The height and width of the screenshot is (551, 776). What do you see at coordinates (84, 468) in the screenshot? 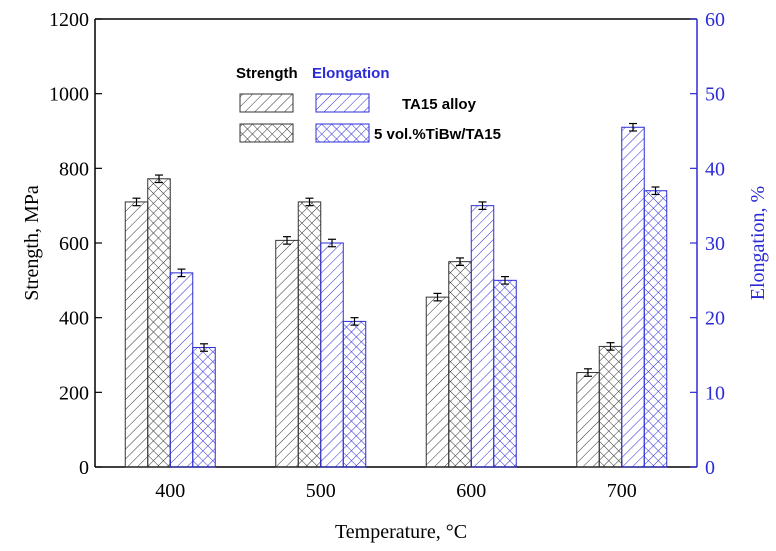
I see `left-tick-label: 0` at bounding box center [84, 468].